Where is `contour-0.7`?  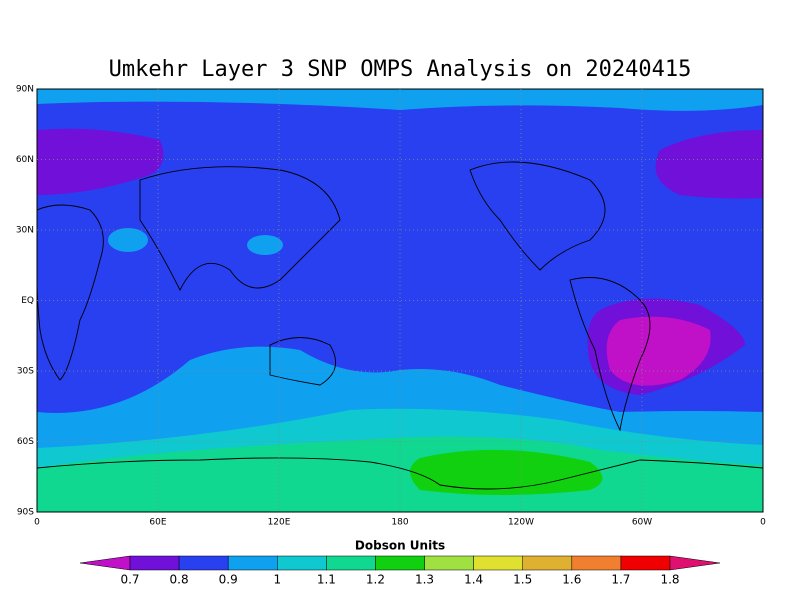
contour-0.7 is located at coordinates (658, 351).